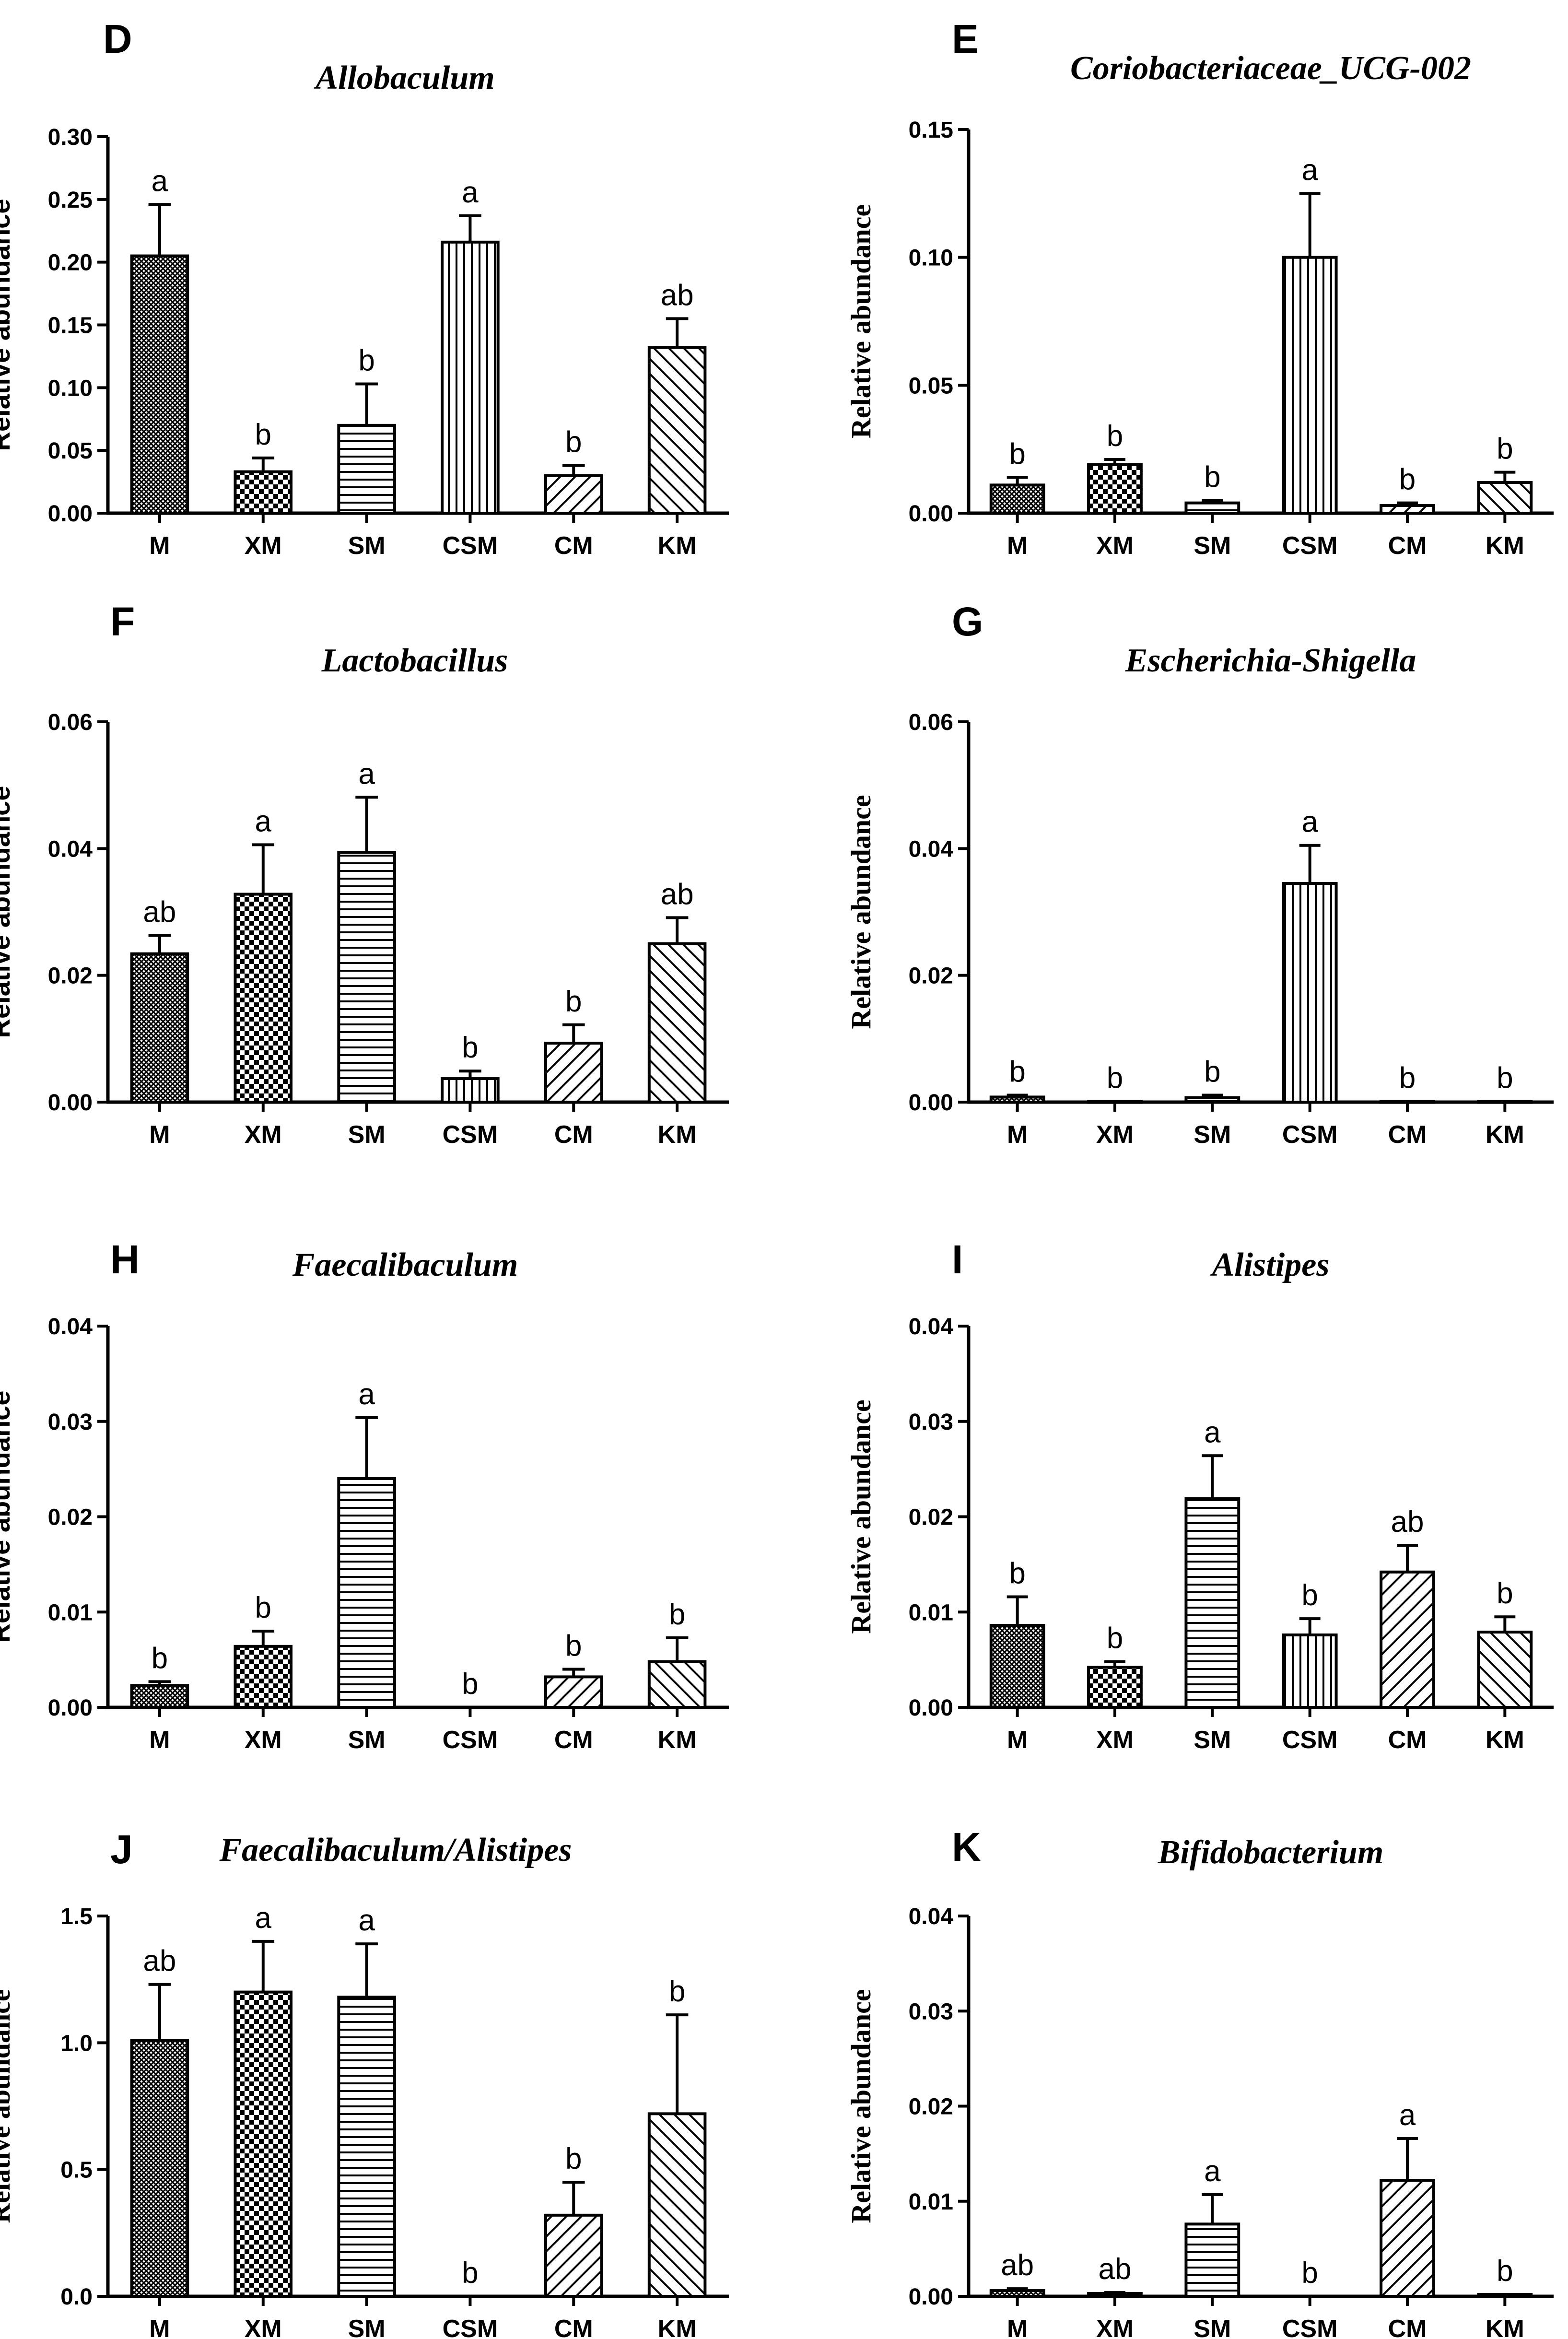 The height and width of the screenshot is (2339, 1568). I want to click on y-tick-label: 0.06, so click(931, 722).